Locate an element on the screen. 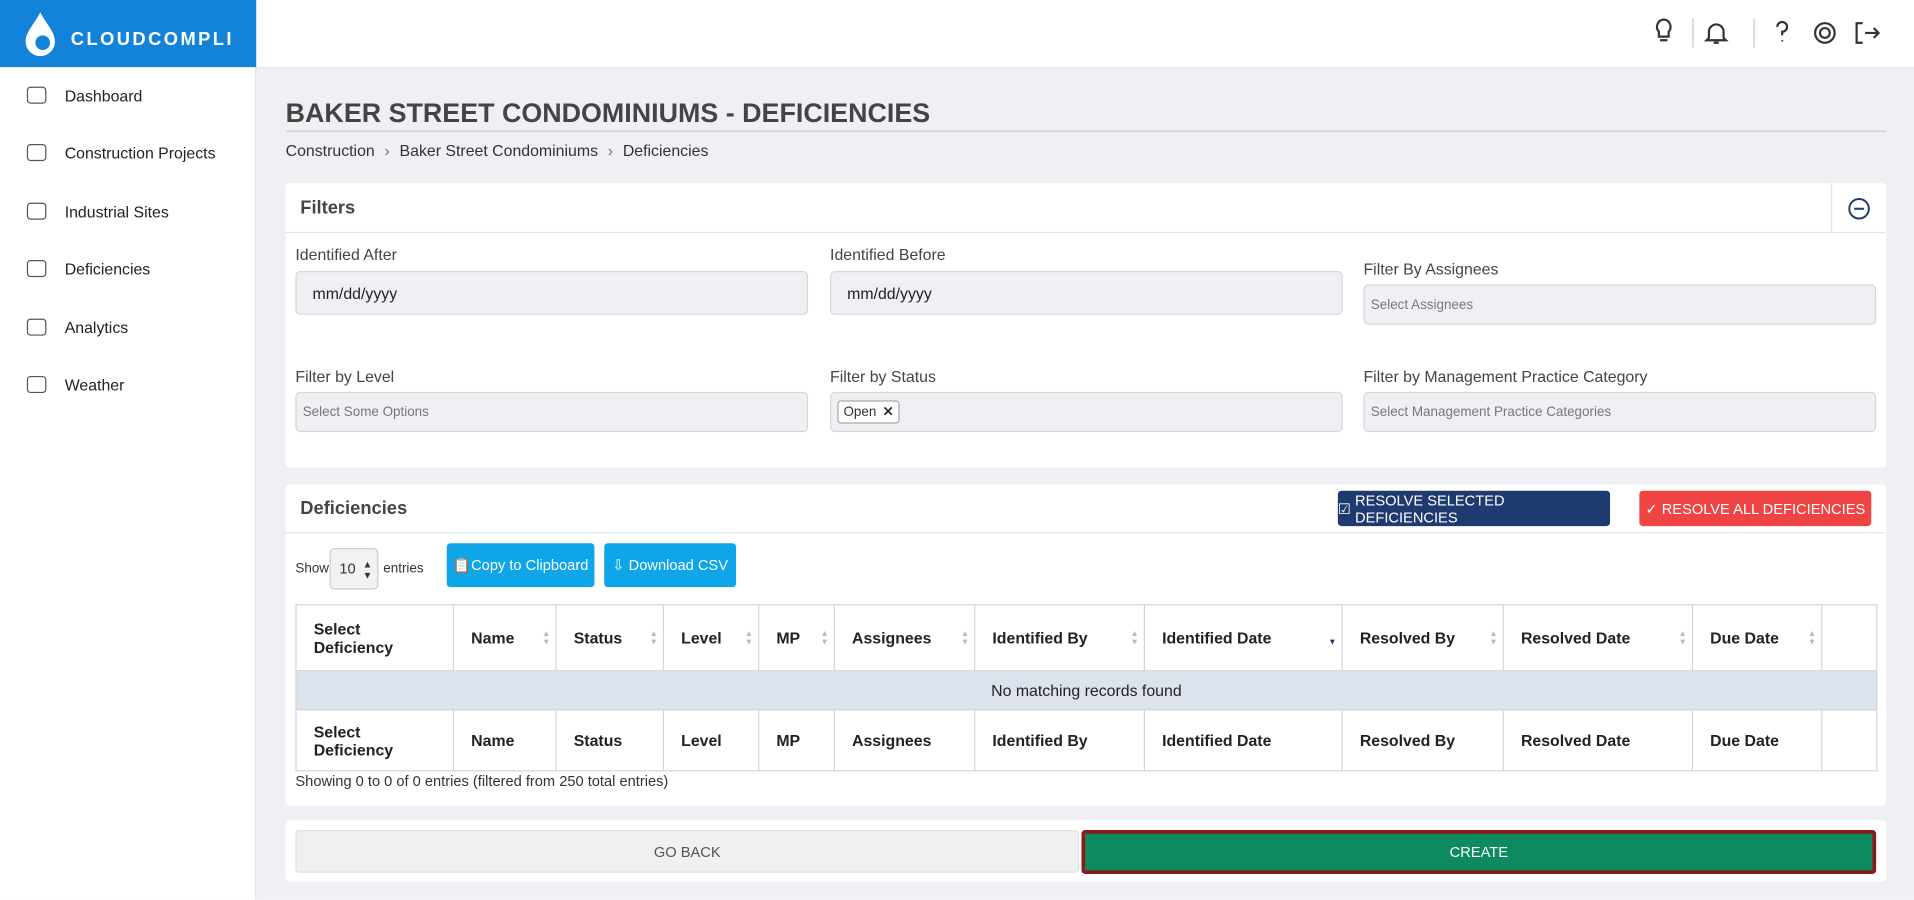 Image resolution: width=1914 pixels, height=900 pixels. collapse-button is located at coordinates (1858, 207).